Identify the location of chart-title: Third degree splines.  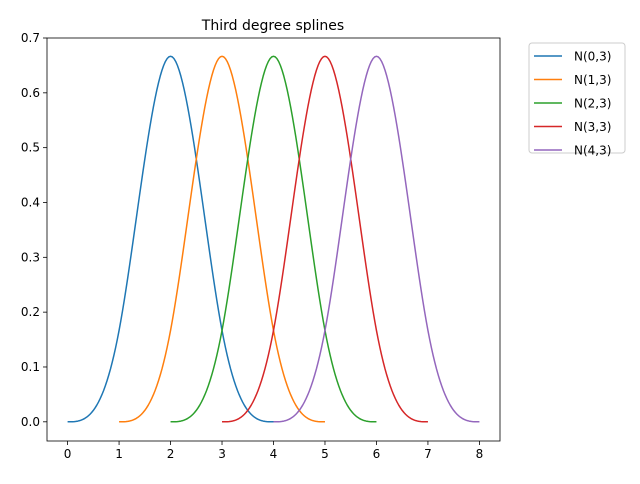
(272, 26).